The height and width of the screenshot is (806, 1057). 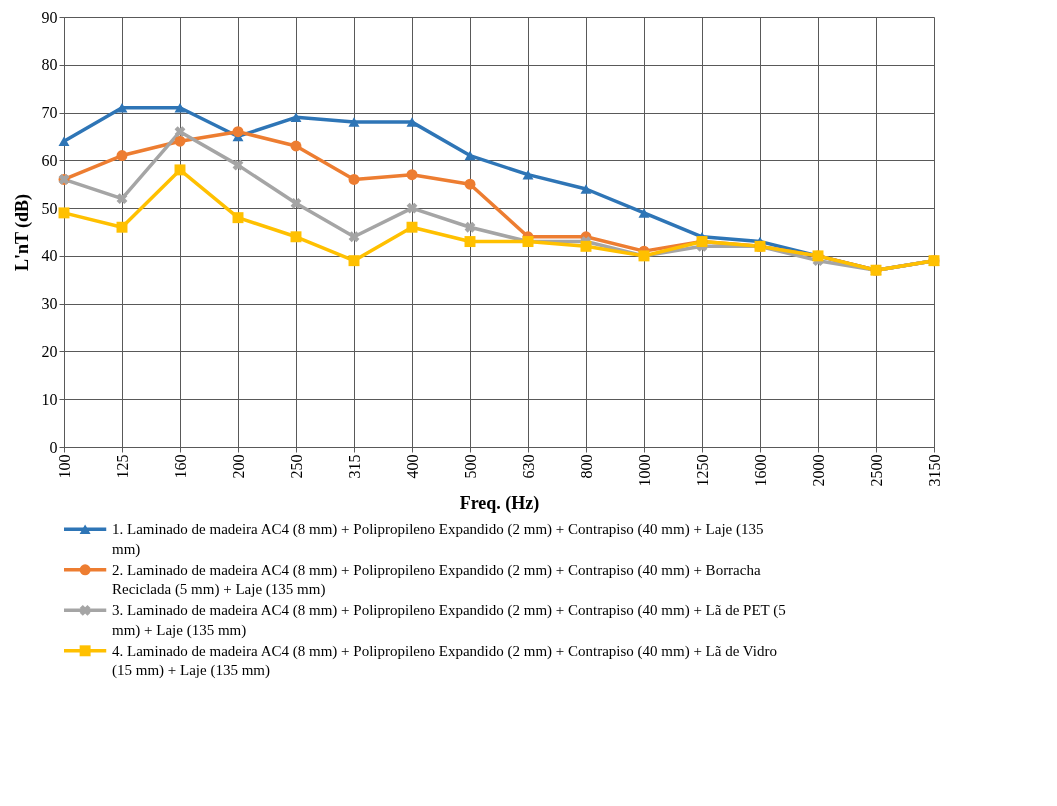 What do you see at coordinates (438, 539) in the screenshot?
I see `legend-label: 1. Laminado de madeira AC4 (8 mm) + Polipropileno Expandido (2 mm) + Contrapiso (40 mm) + Laje (135 mm)` at bounding box center [438, 539].